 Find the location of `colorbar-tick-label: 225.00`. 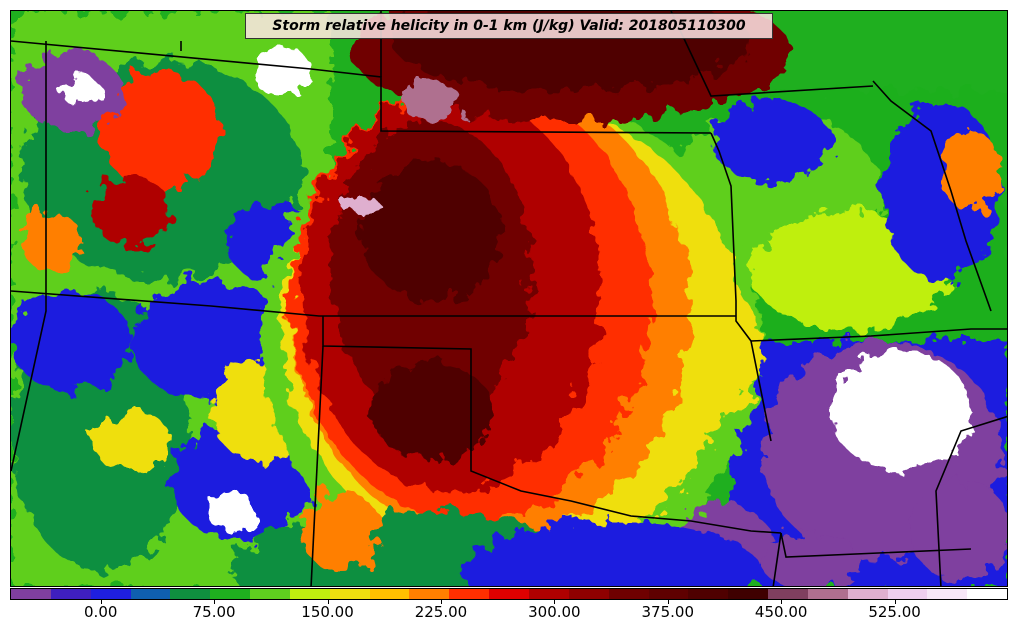

colorbar-tick-label: 225.00 is located at coordinates (441, 612).